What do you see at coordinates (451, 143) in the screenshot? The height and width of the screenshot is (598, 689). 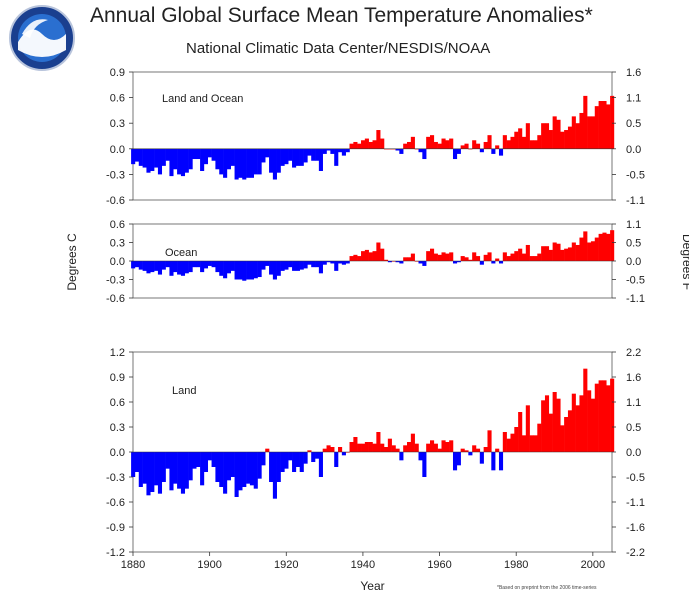 I see `bar-0-1963` at bounding box center [451, 143].